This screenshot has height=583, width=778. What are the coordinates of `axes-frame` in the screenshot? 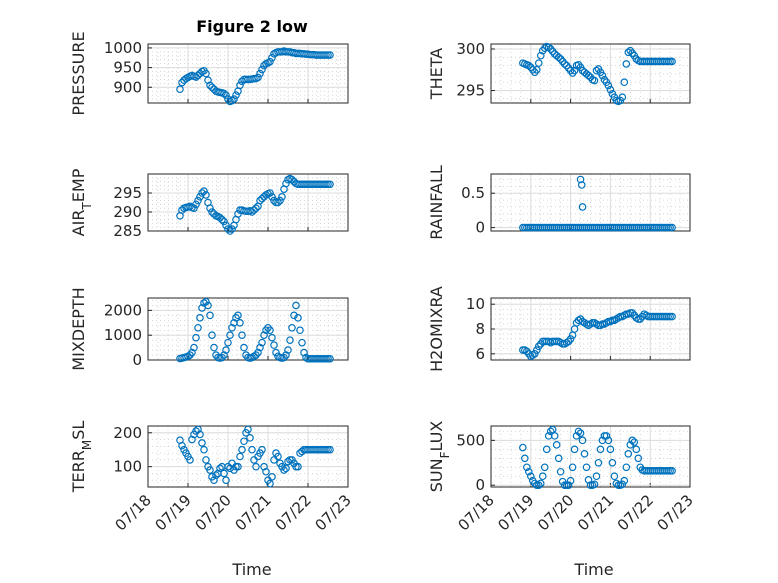 It's located at (248, 202).